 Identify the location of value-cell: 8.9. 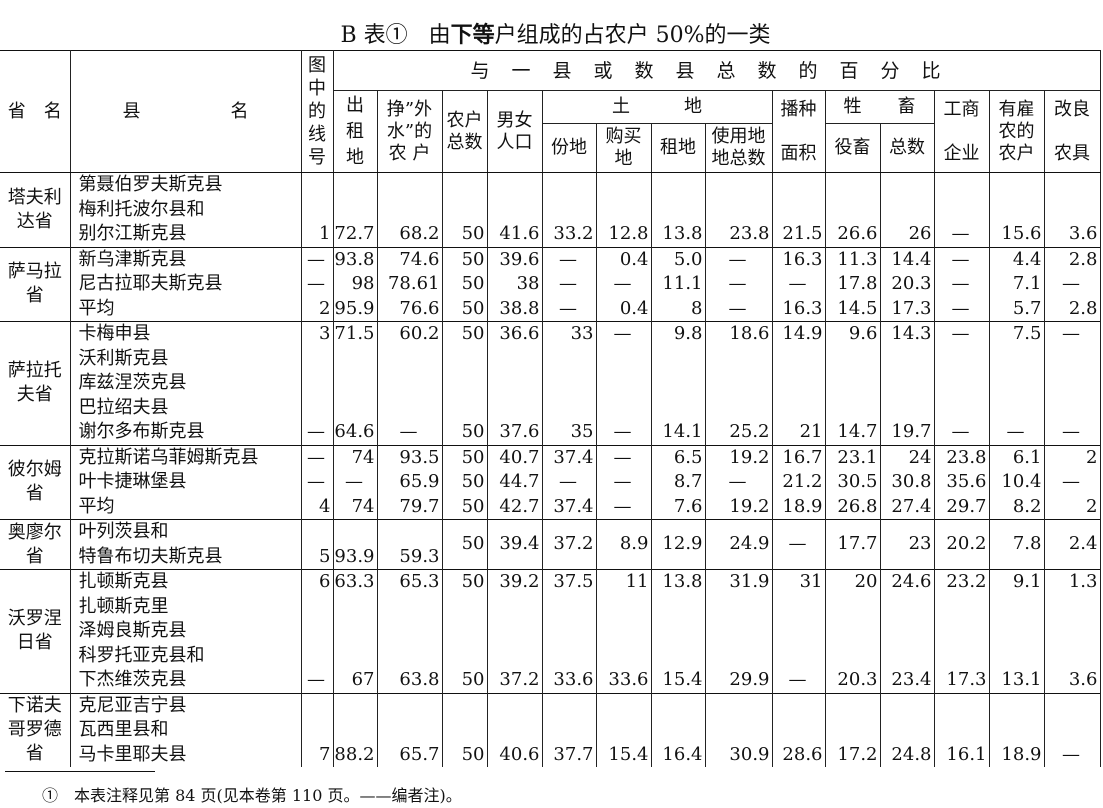
(623, 544).